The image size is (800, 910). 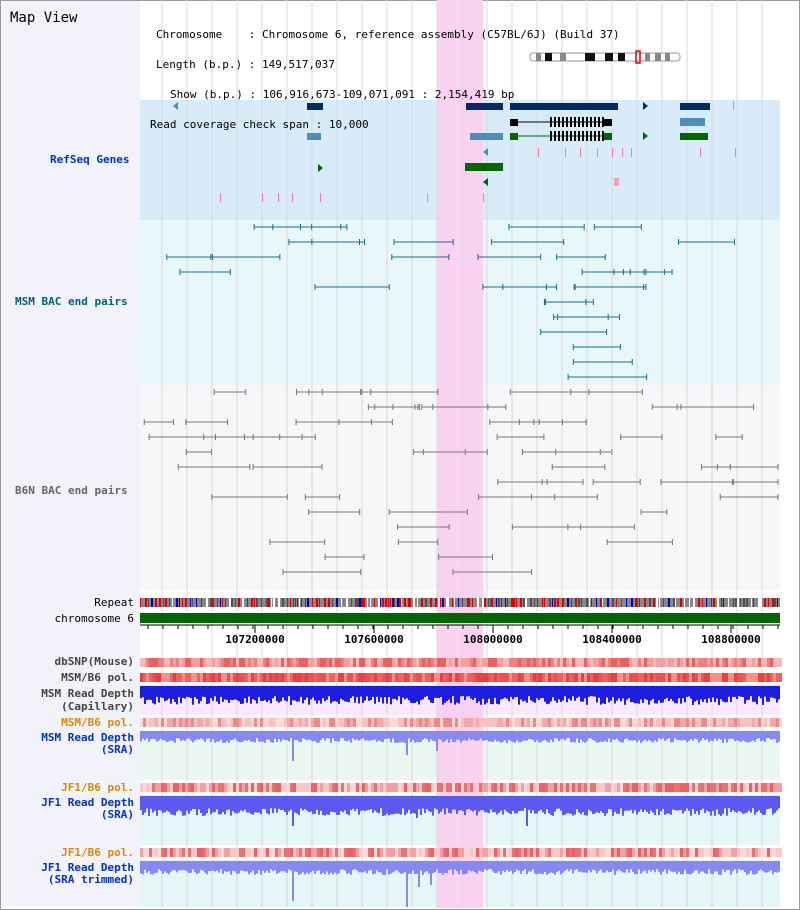 I want to click on msm-bac-track-label: MSM BAC end pairs, so click(x=71, y=301).